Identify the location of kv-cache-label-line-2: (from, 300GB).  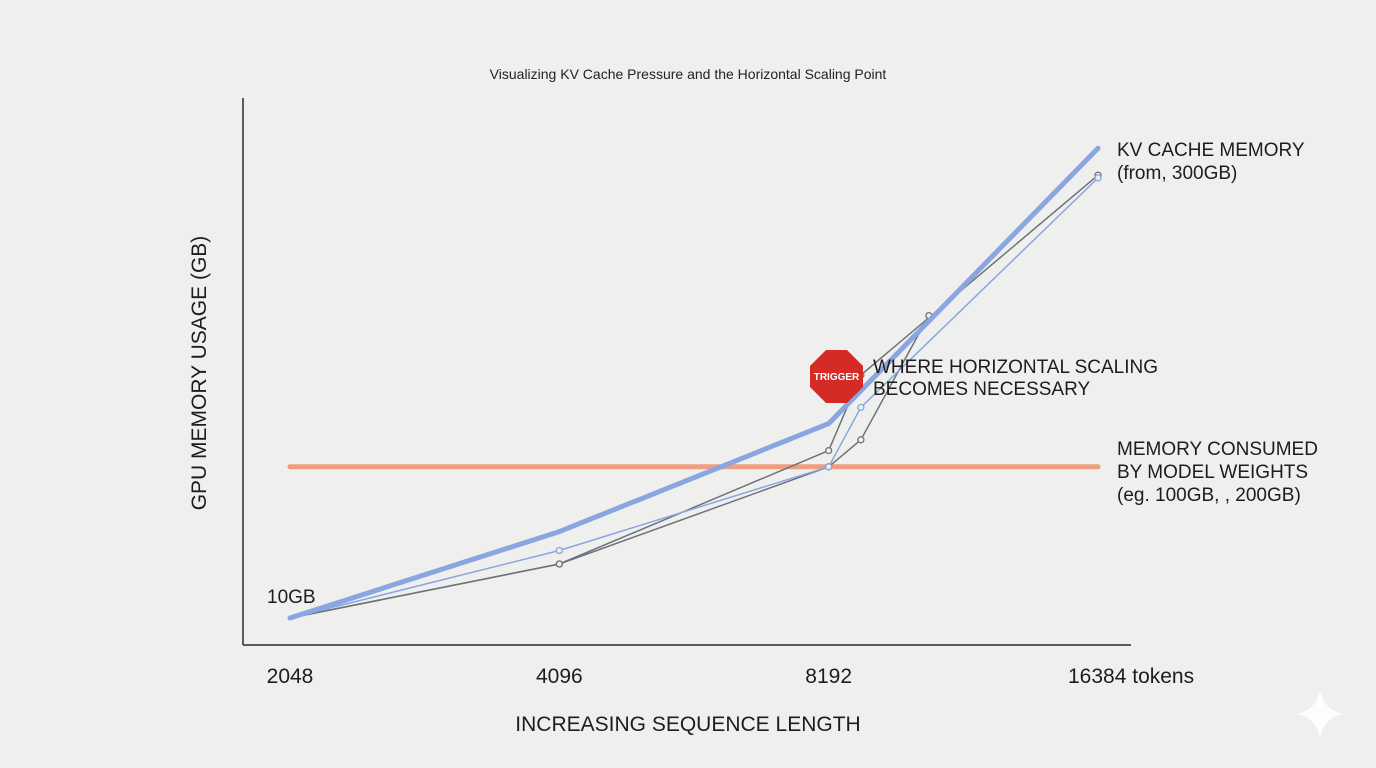
(1177, 173).